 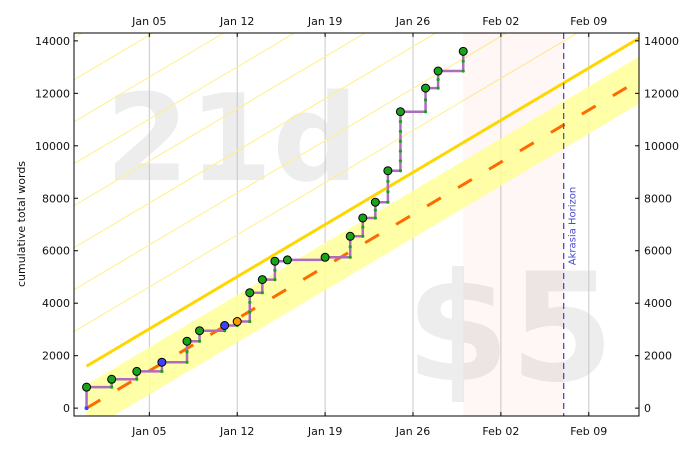 What do you see at coordinates (324, 431) in the screenshot?
I see `x-tick-label: Jan 19` at bounding box center [324, 431].